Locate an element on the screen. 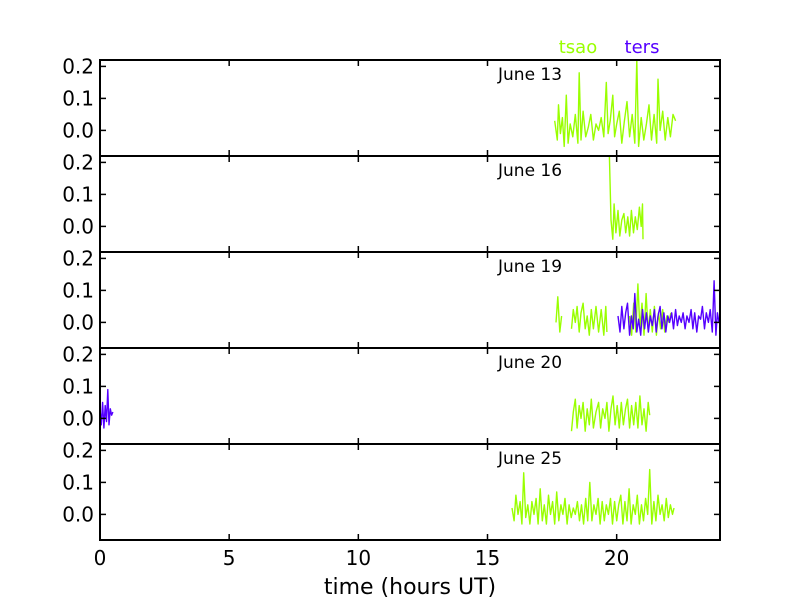 This screenshot has width=800, height=600. x-tick-label: 0 is located at coordinates (100, 558).